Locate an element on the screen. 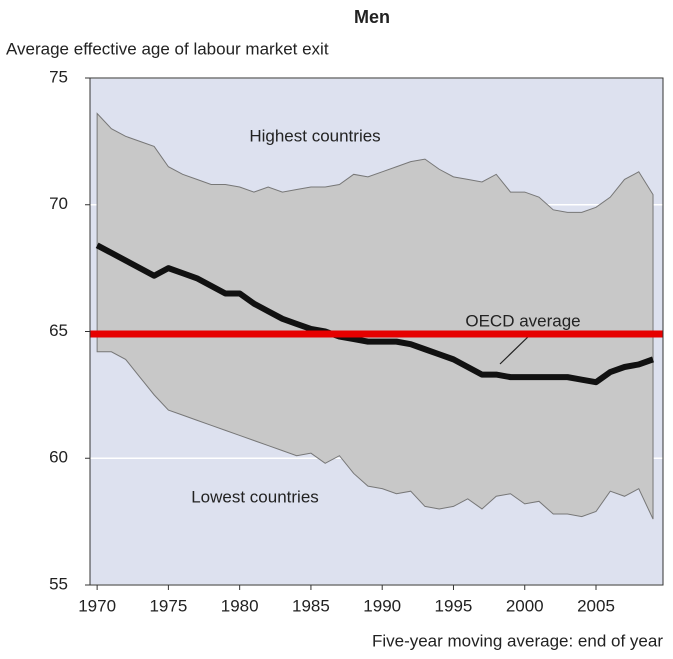 The width and height of the screenshot is (673, 659). x-tick-label: 1970 is located at coordinates (97, 605).